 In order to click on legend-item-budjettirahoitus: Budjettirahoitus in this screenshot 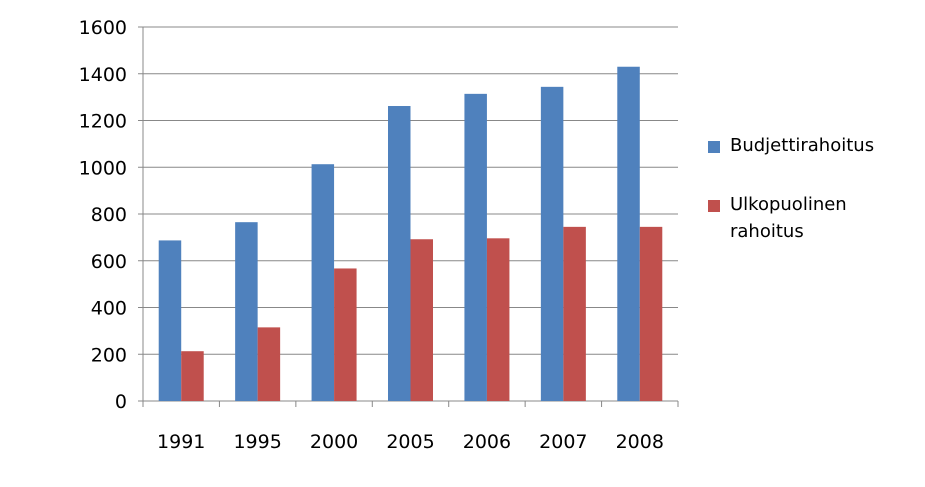, I will do `click(813, 145)`.